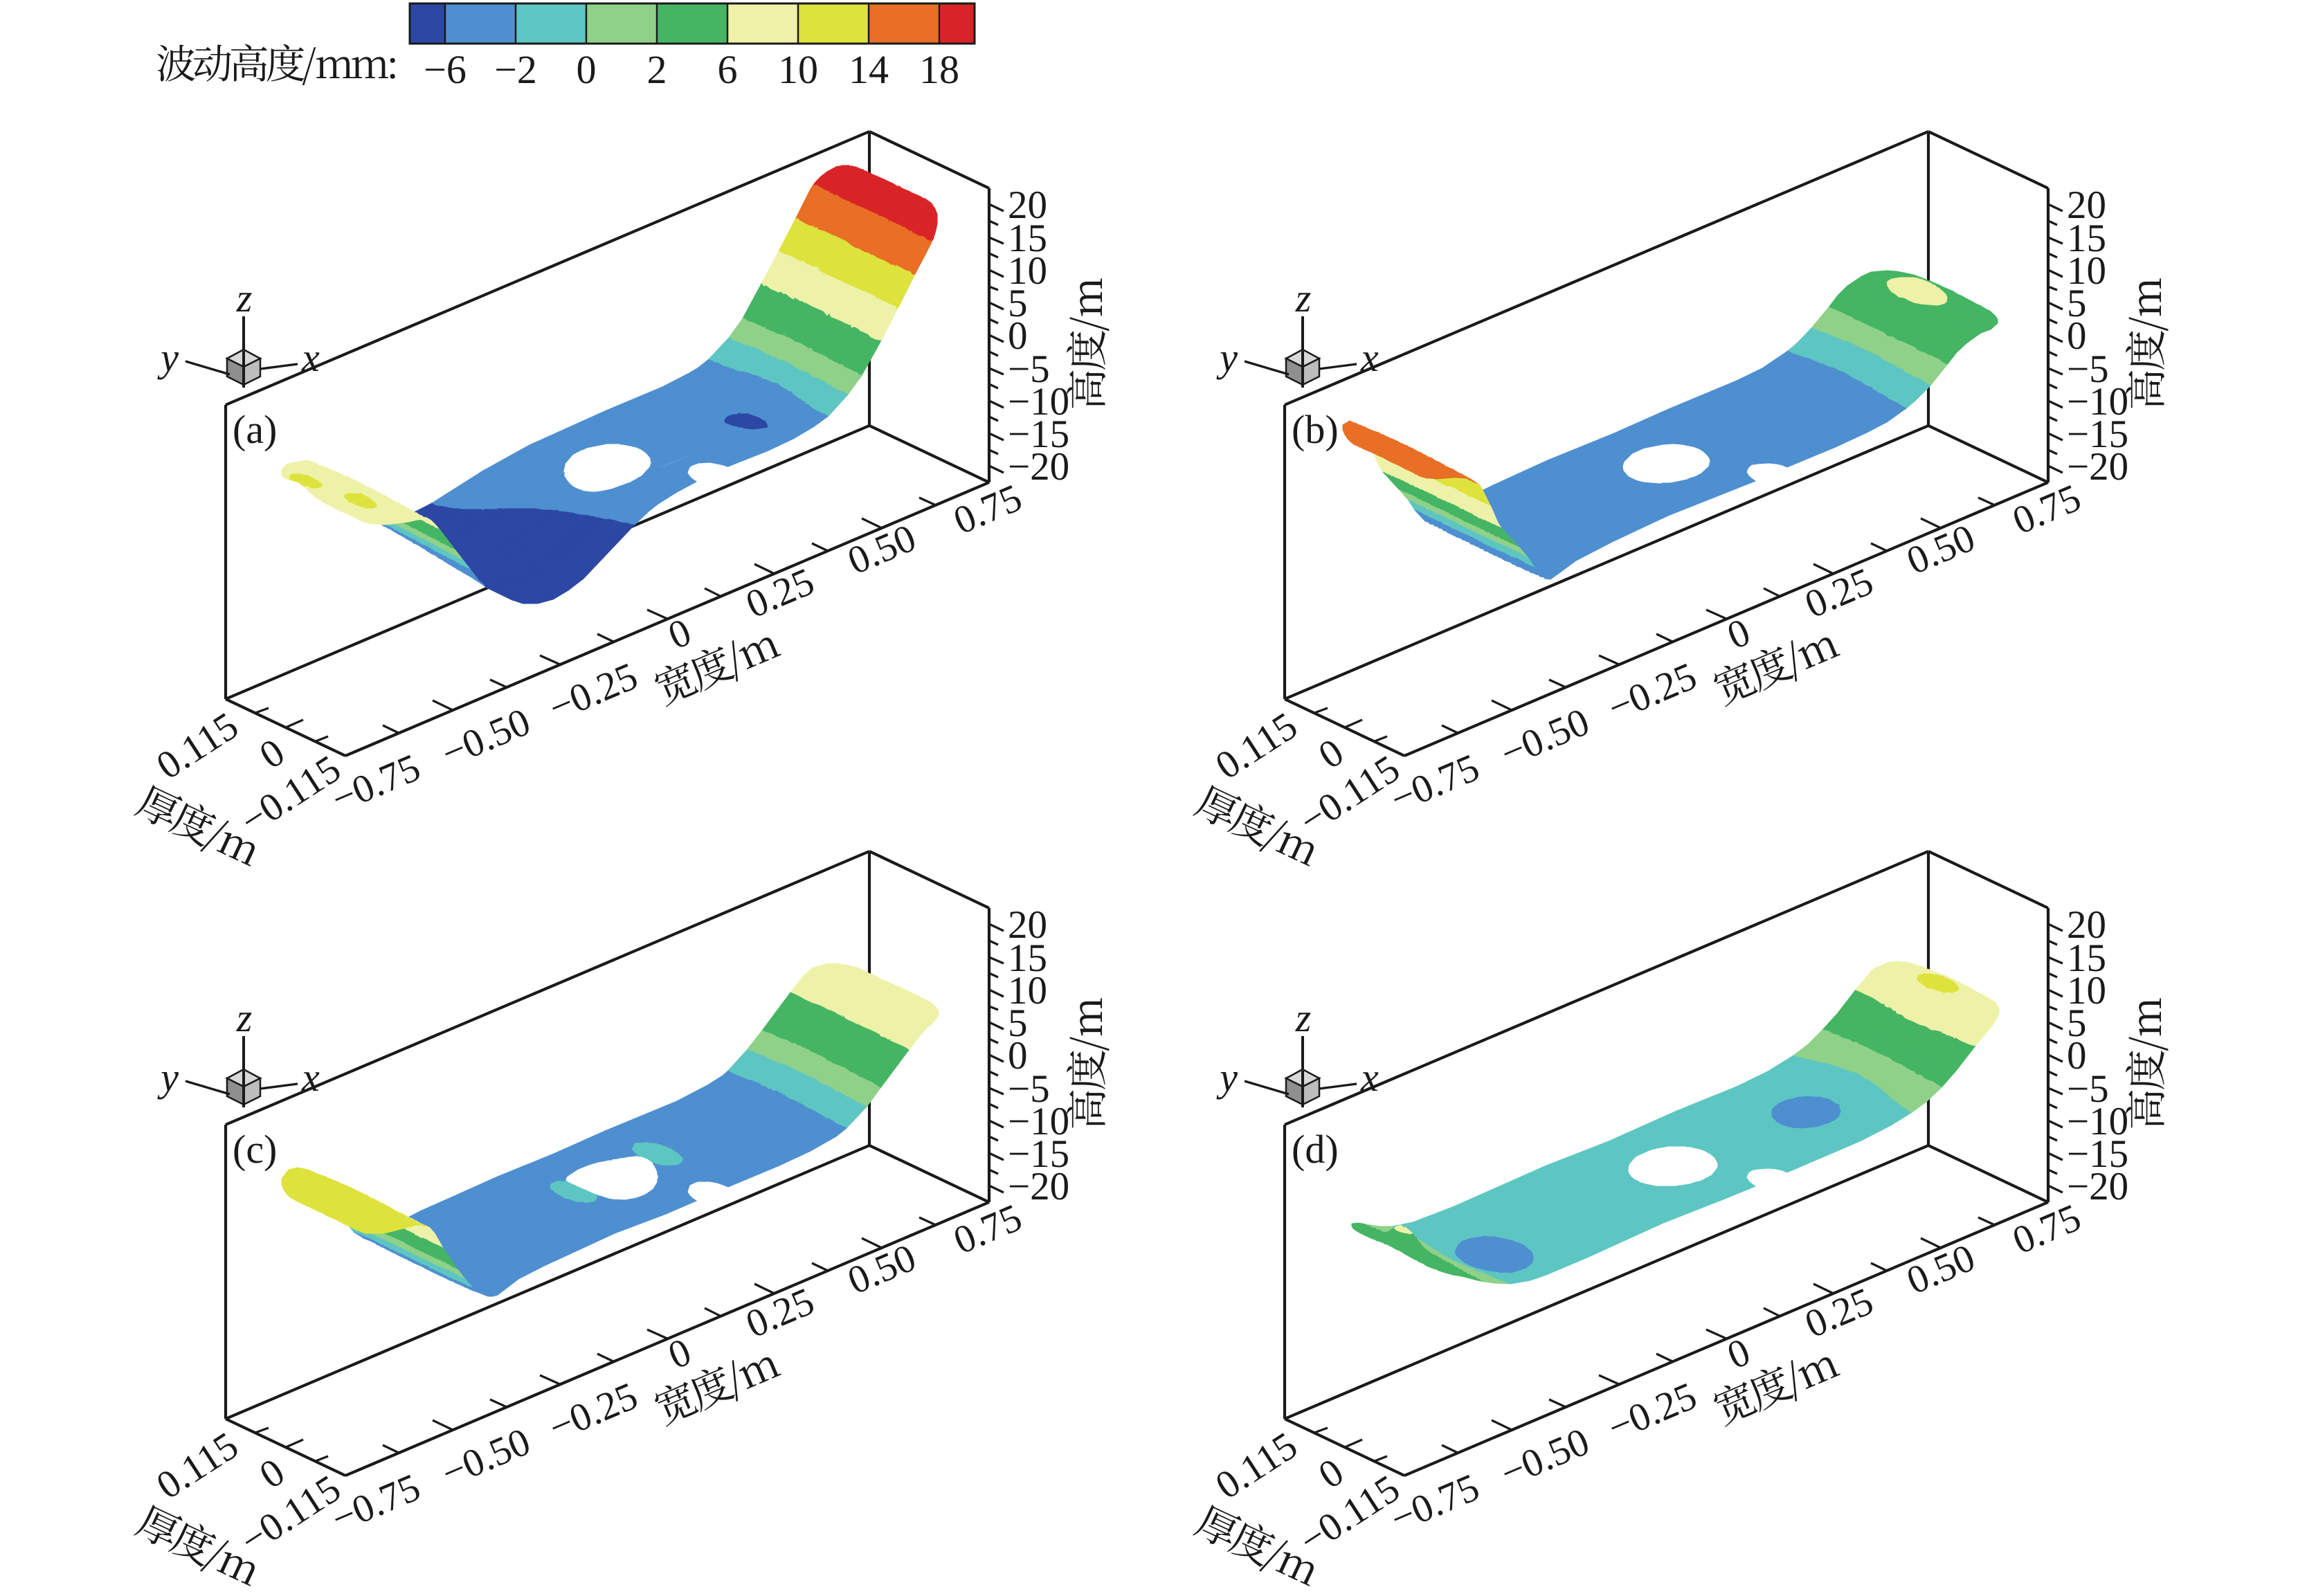 The image size is (2316, 1596). What do you see at coordinates (1315, 429) in the screenshot?
I see `svg-text: (b)` at bounding box center [1315, 429].